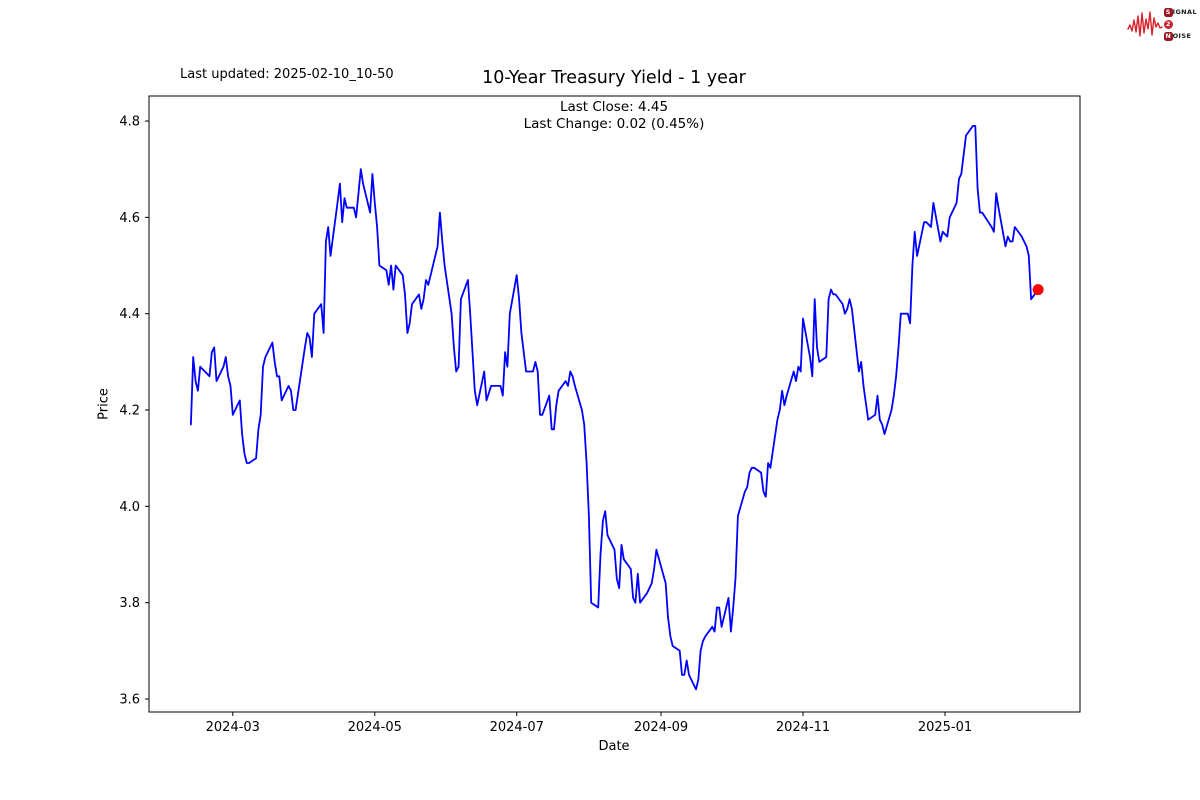 The width and height of the screenshot is (1200, 800). Describe the element at coordinates (1168, 12) in the screenshot. I see `logo-badge-s: S` at that location.